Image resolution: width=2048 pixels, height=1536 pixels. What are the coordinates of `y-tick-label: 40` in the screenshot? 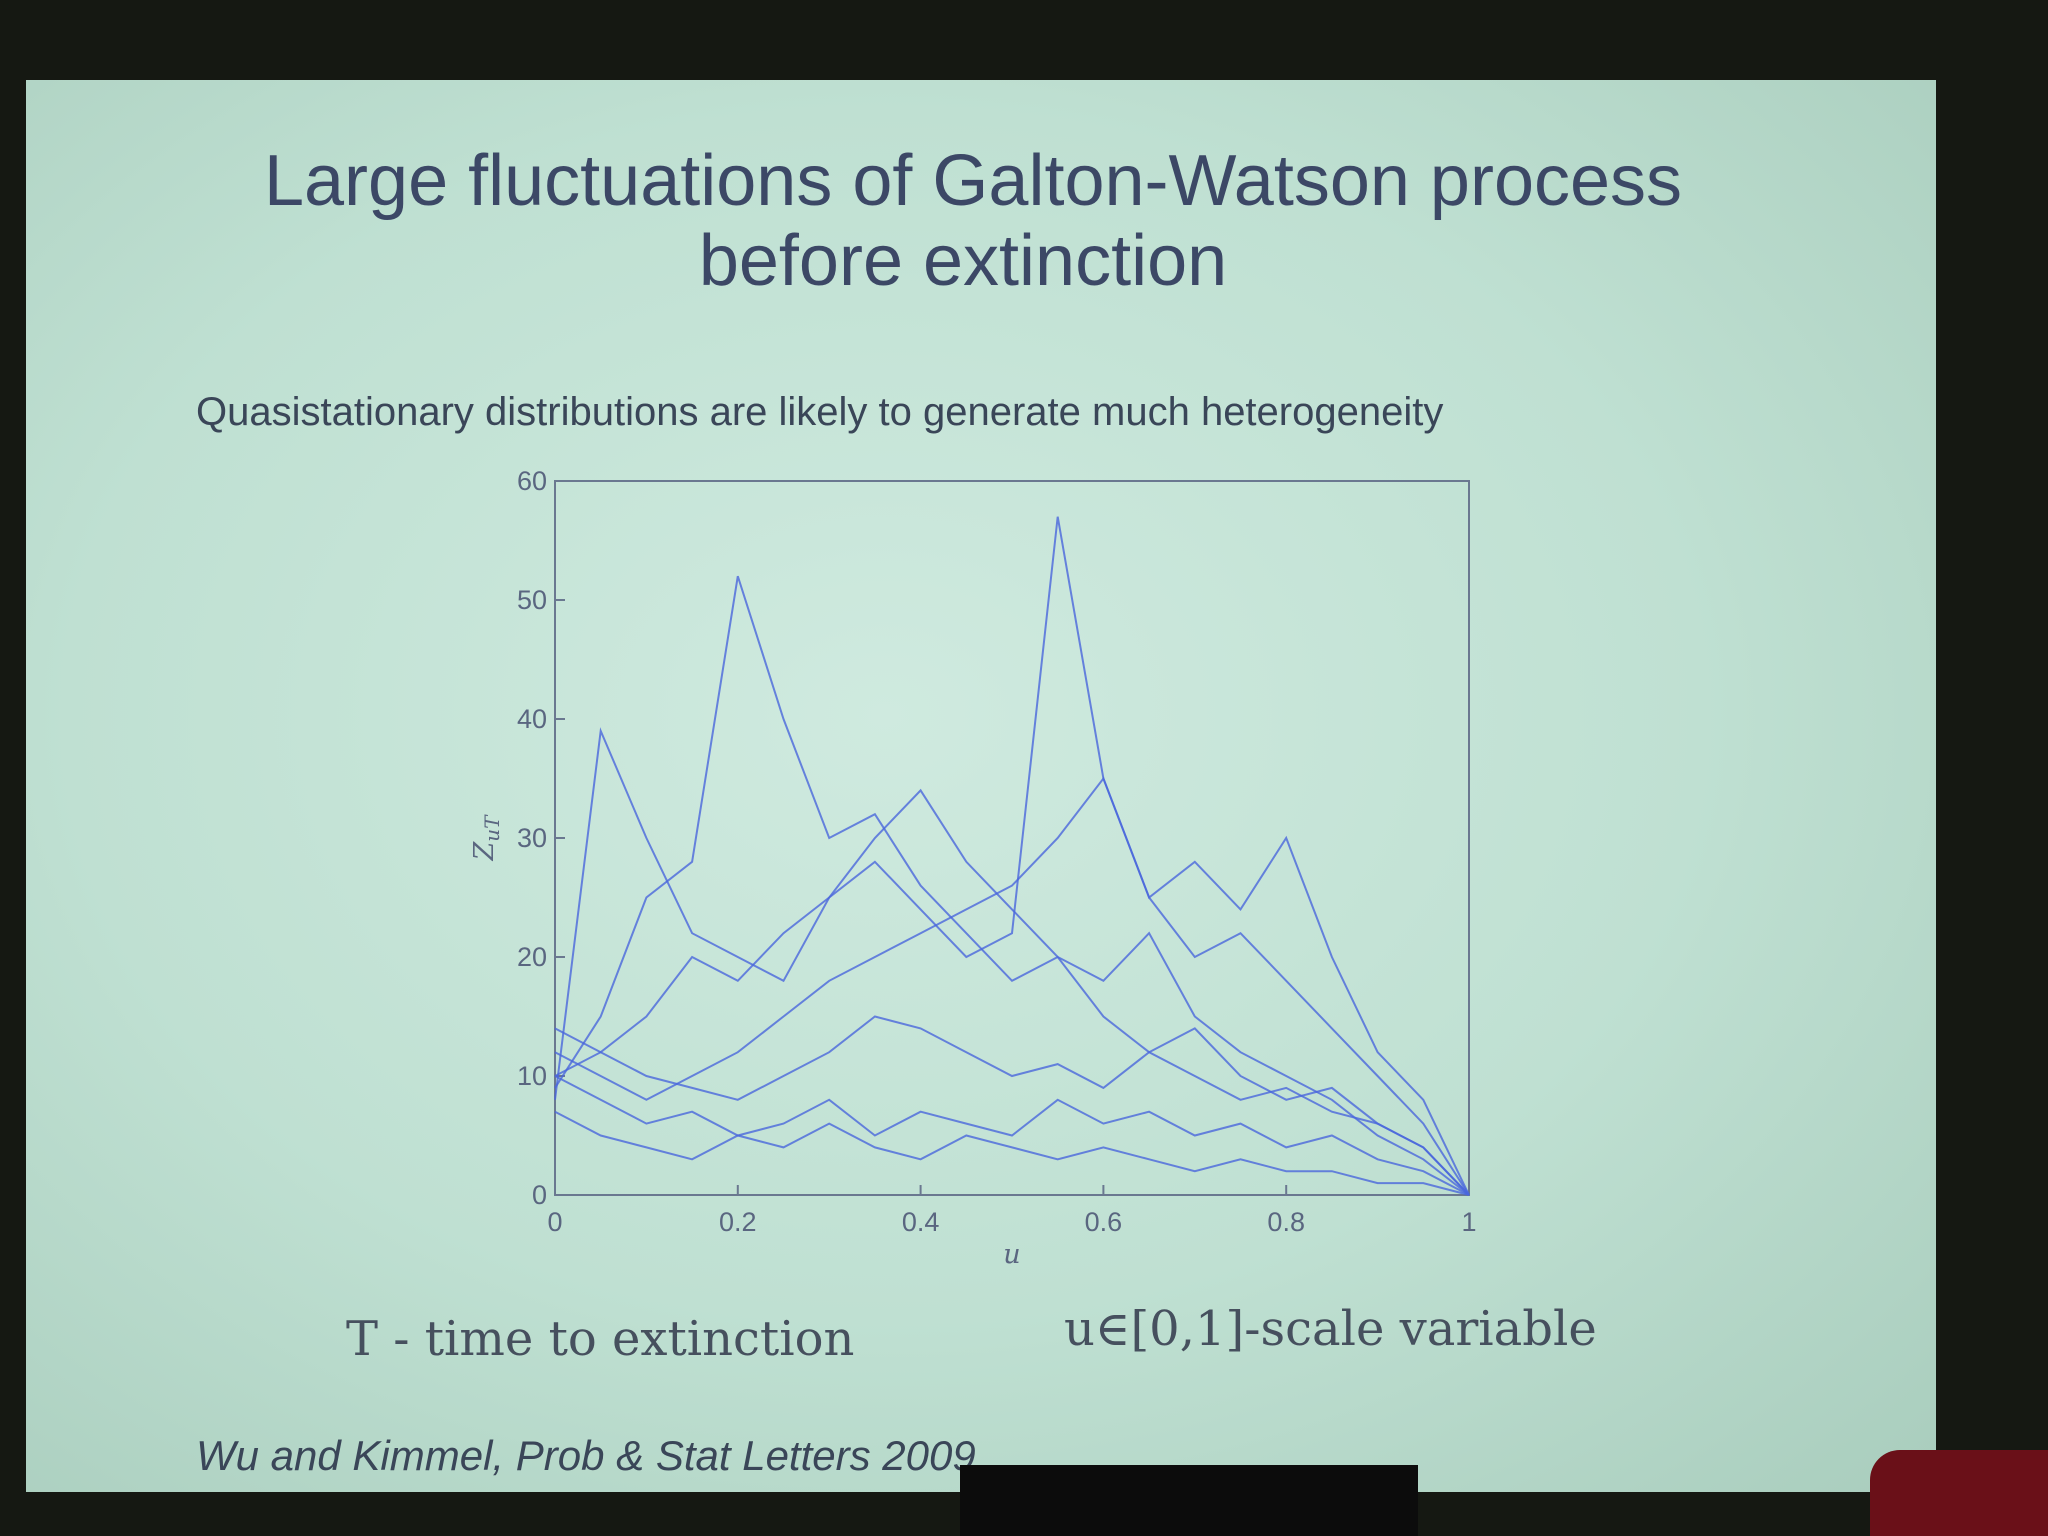 It's located at (532, 719).